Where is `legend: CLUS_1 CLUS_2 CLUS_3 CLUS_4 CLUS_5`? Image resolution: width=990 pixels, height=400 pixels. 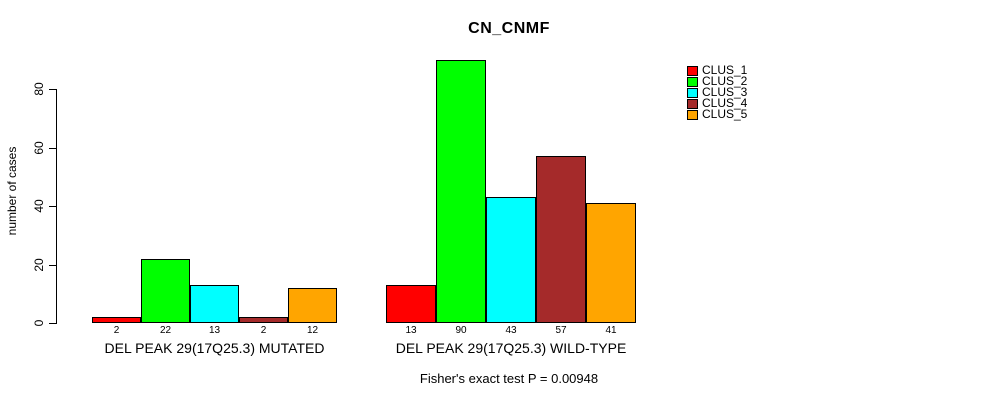
legend: CLUS_1 CLUS_2 CLUS_3 CLUS_4 CLUS_5 is located at coordinates (717, 92).